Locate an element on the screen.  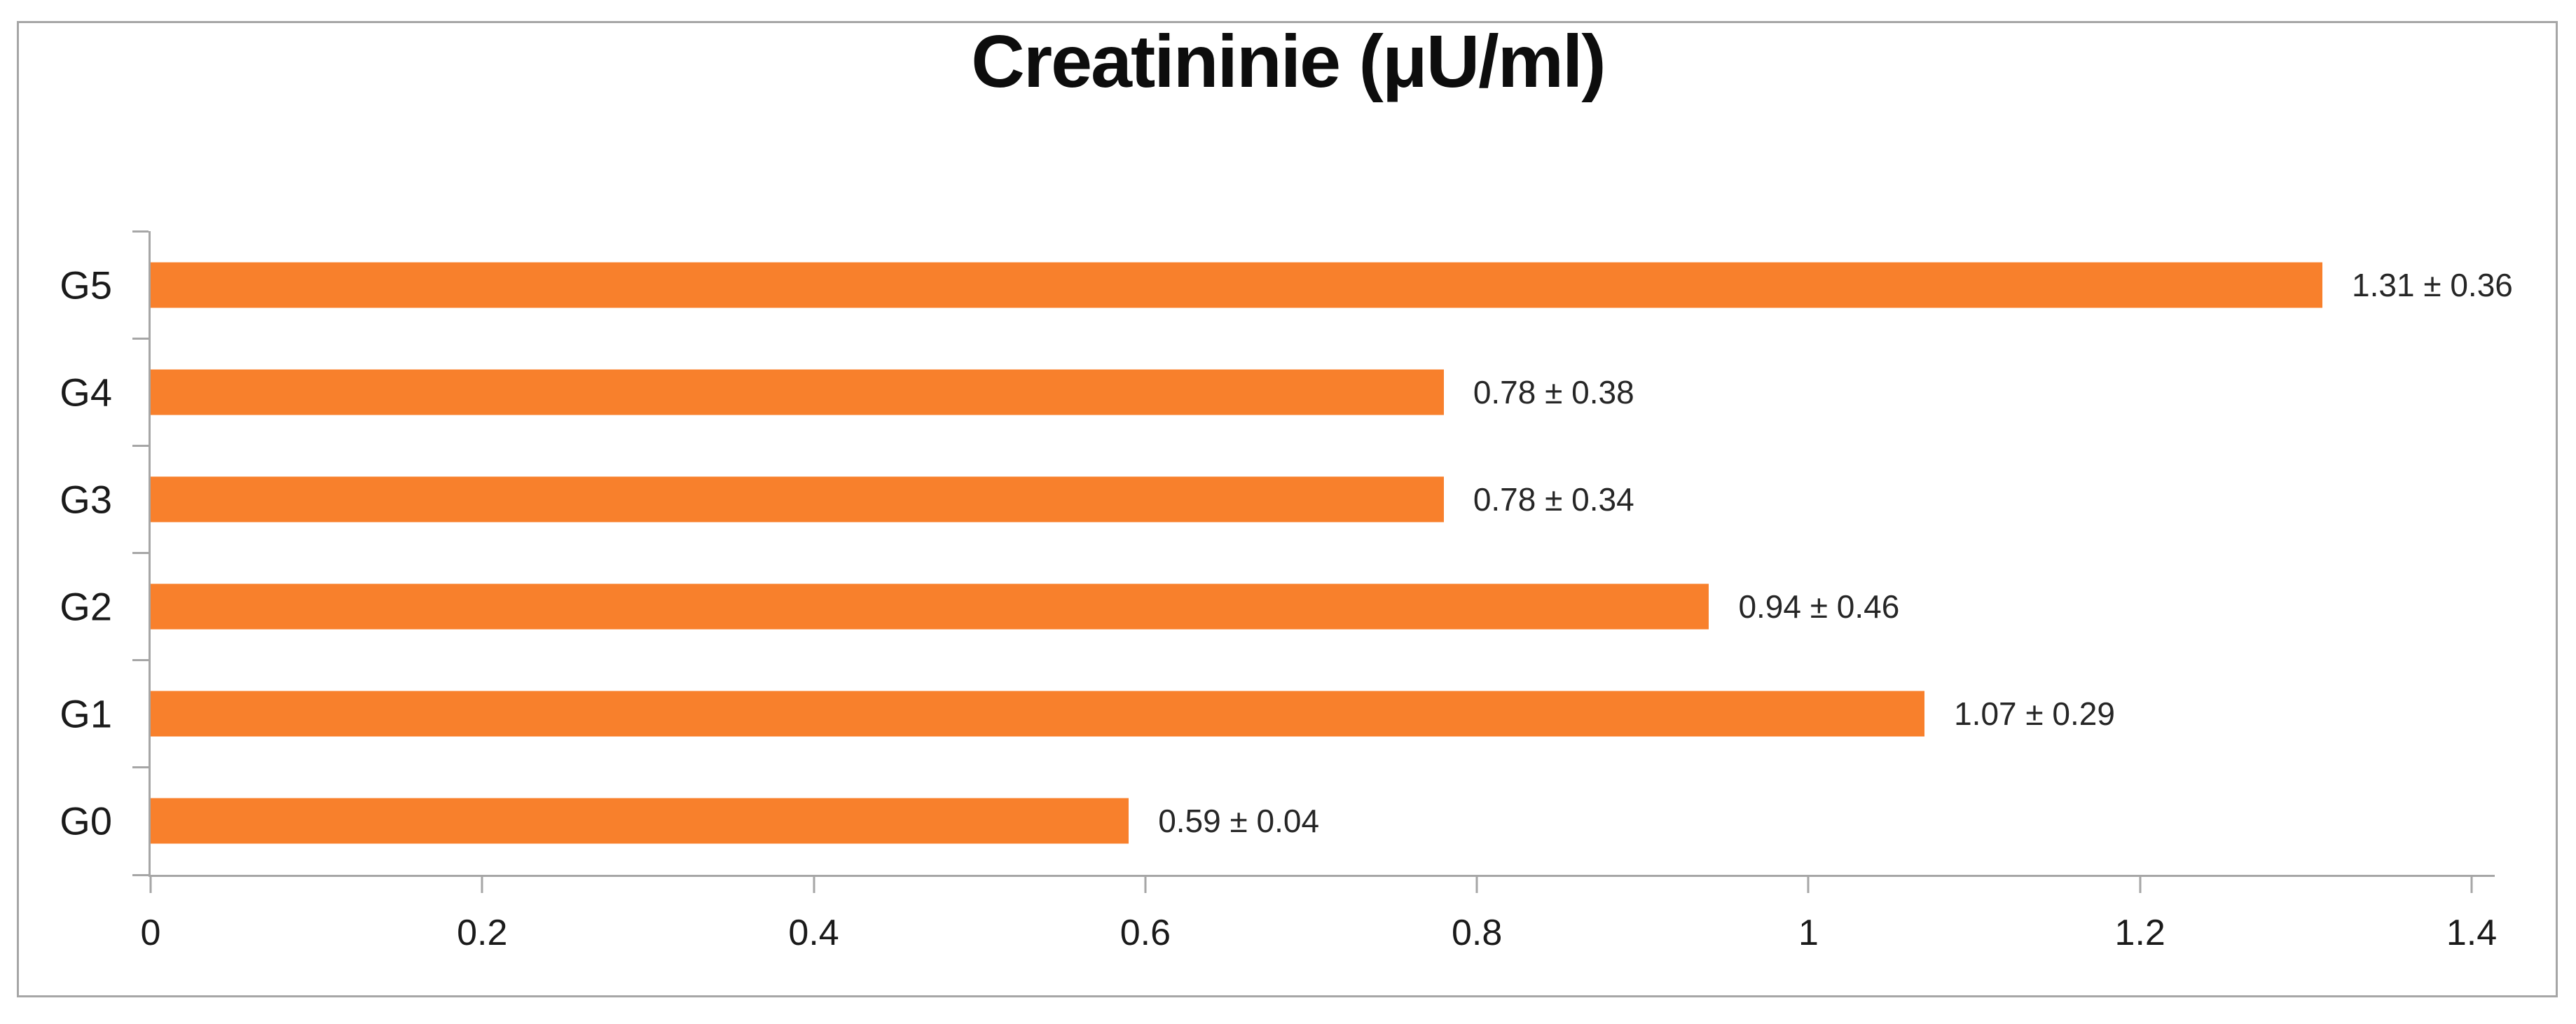
bar-value-label: 0.78 ± 0.34 is located at coordinates (1553, 499).